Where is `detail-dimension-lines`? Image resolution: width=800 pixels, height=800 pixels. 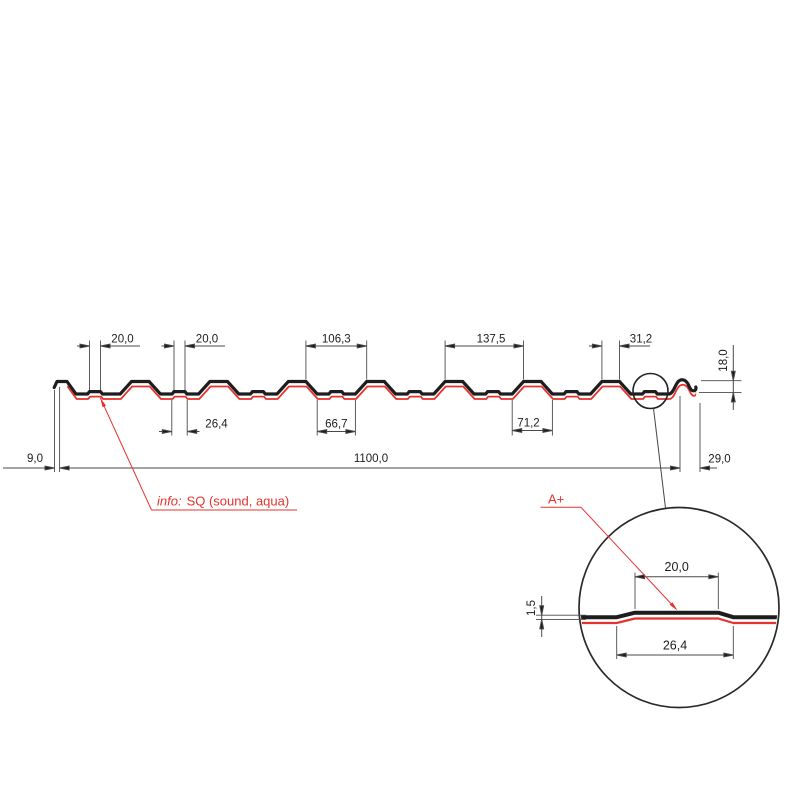 detail-dimension-lines is located at coordinates (636, 616).